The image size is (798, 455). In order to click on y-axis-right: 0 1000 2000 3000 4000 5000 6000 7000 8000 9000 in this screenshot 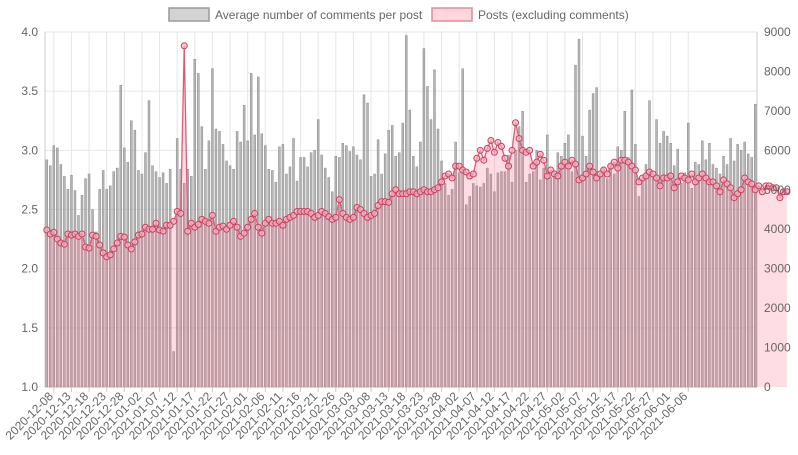, I will do `click(777, 209)`.